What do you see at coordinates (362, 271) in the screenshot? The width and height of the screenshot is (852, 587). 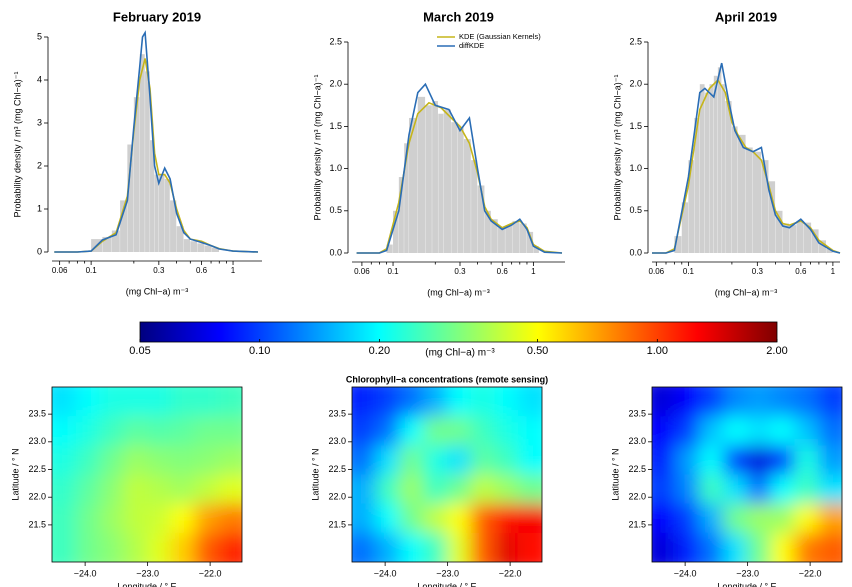 I see `x-tick-label: 0.06` at bounding box center [362, 271].